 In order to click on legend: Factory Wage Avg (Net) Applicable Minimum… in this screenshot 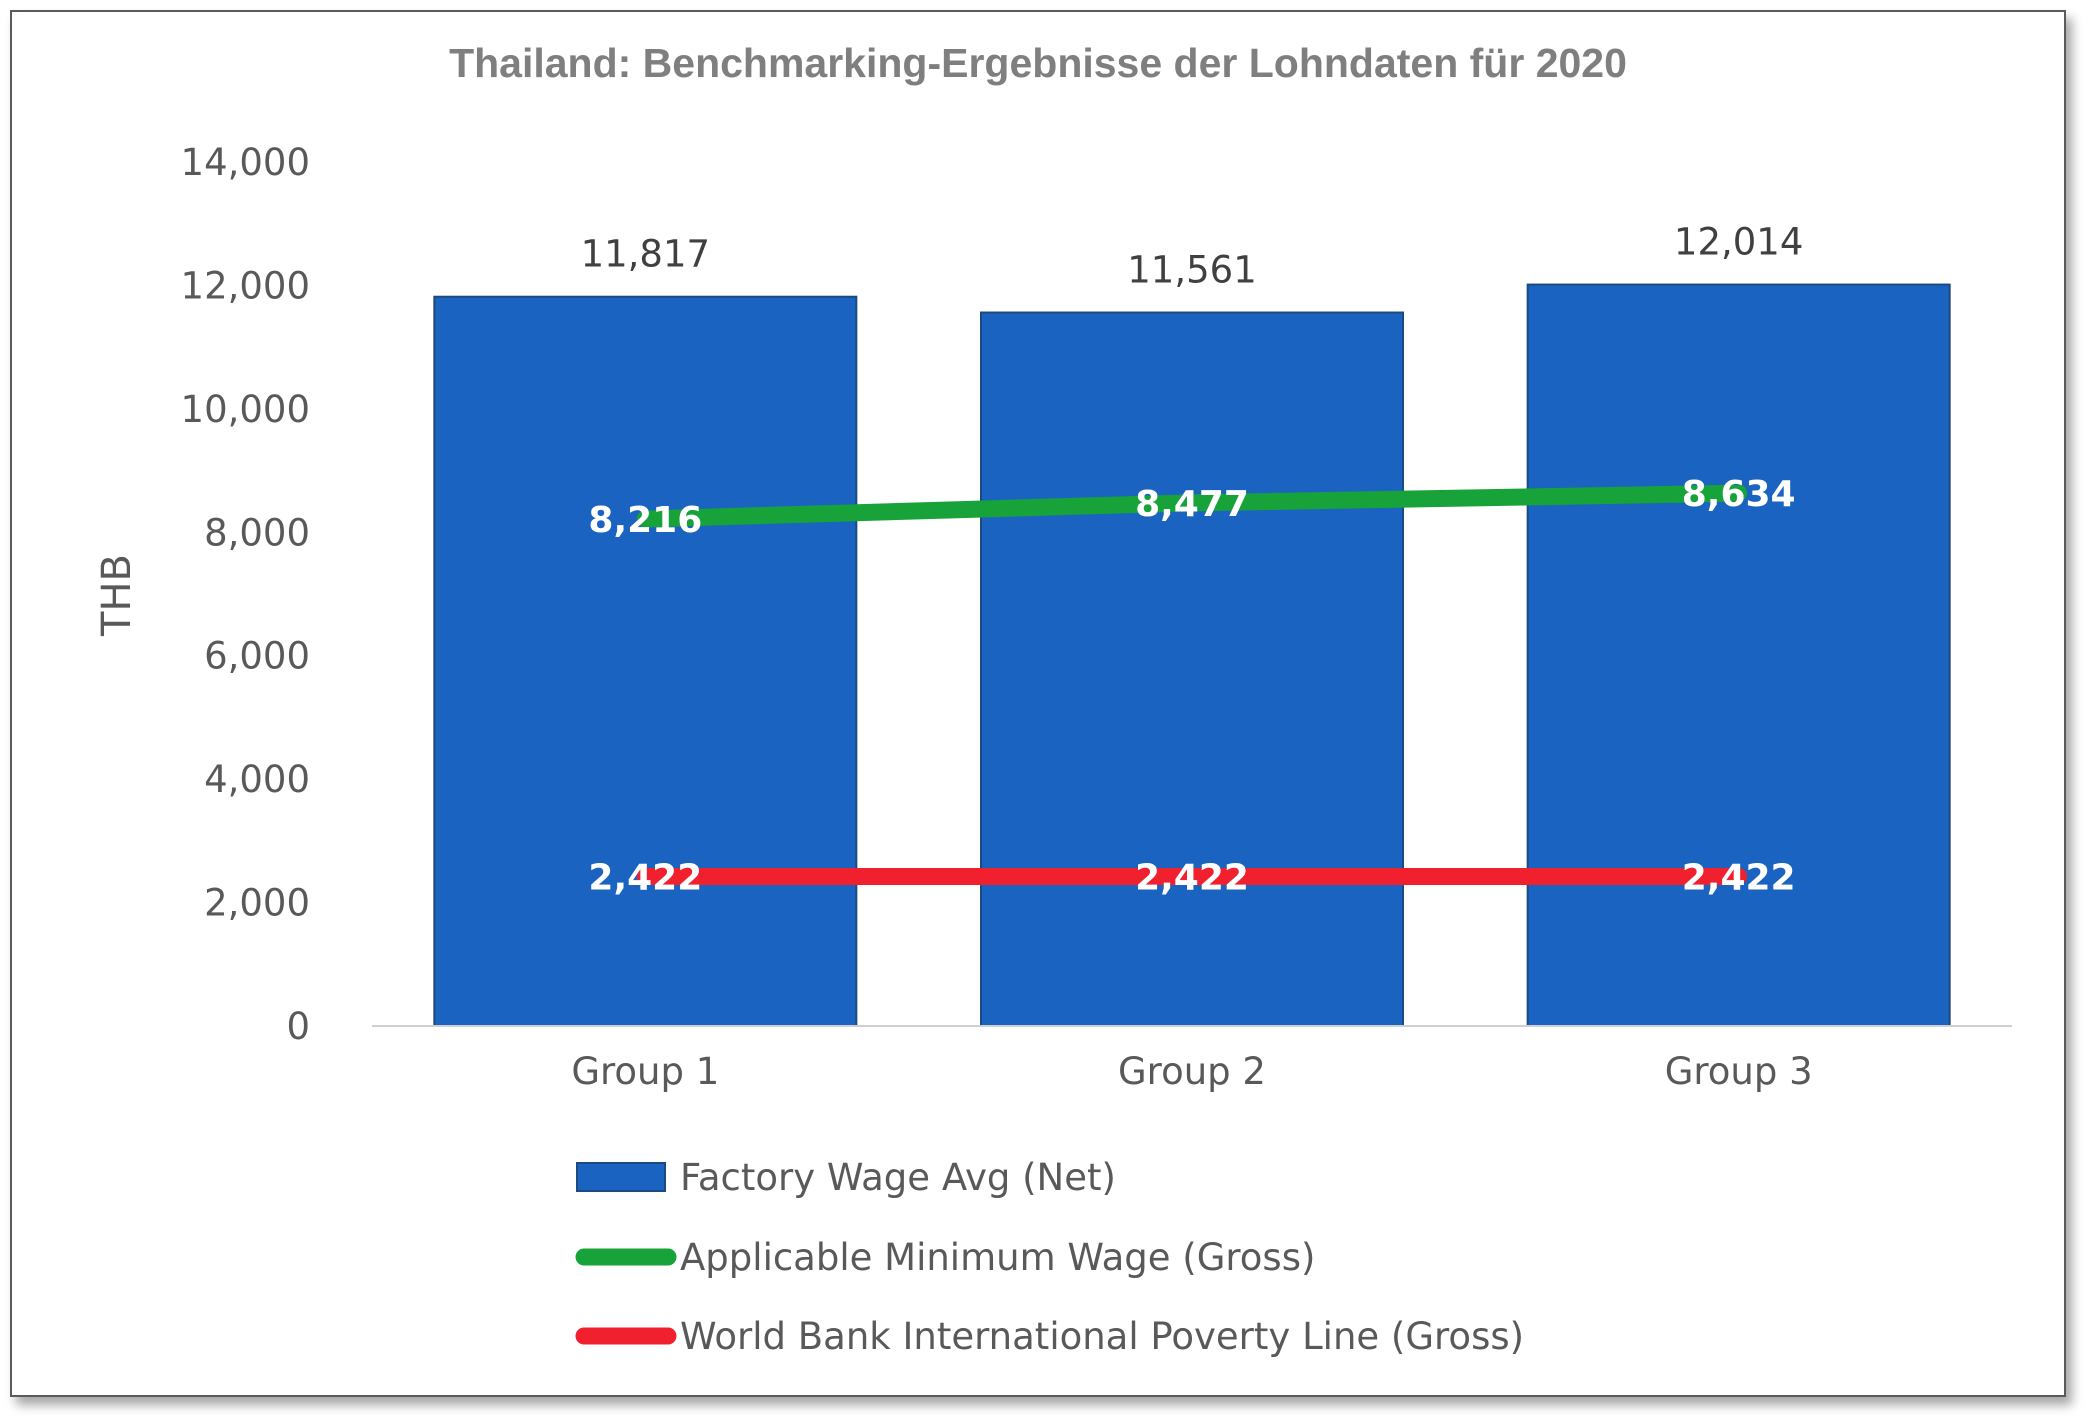, I will do `click(1049, 1257)`.